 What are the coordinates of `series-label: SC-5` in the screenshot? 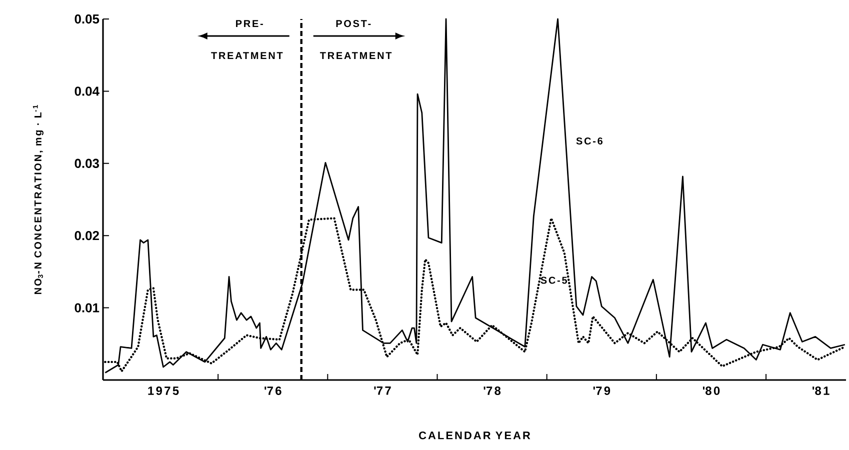 It's located at (554, 280).